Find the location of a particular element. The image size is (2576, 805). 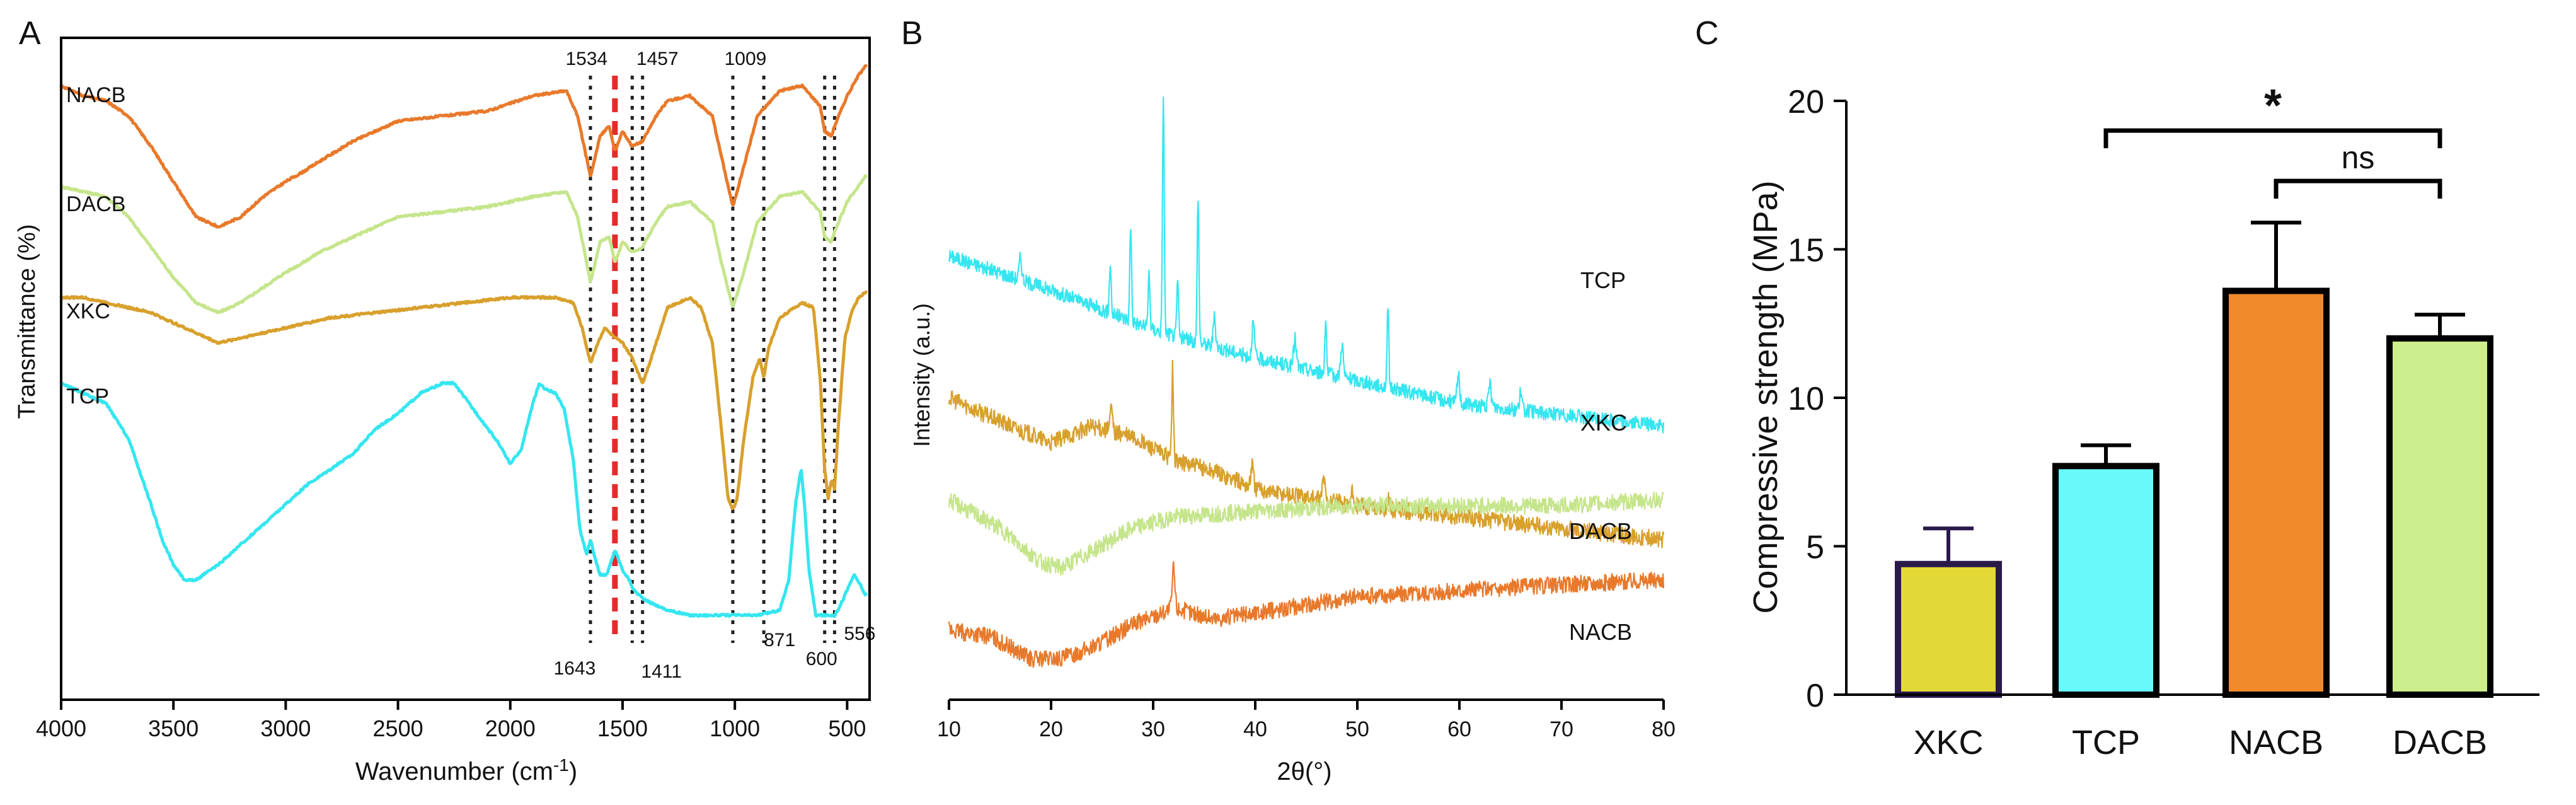

peak-label-1009: 1009 is located at coordinates (746, 59).